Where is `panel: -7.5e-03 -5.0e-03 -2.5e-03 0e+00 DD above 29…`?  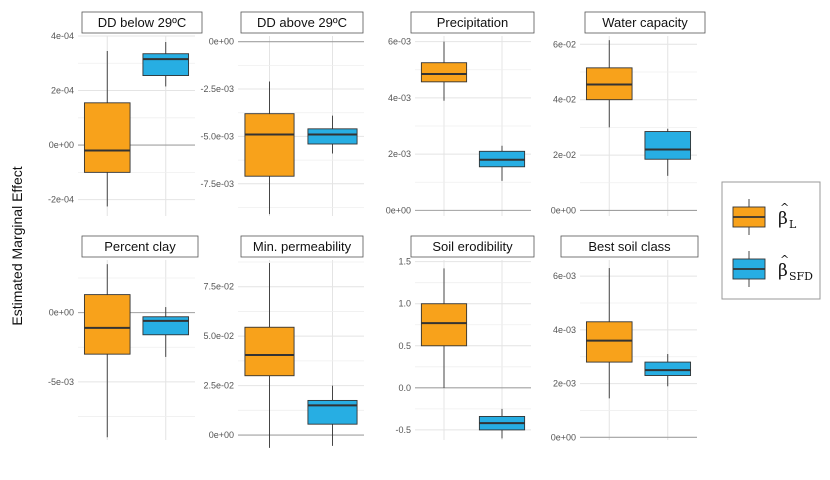 panel: -7.5e-03 -5.0e-03 -2.5e-03 0e+00 DD above 29… is located at coordinates (282, 113).